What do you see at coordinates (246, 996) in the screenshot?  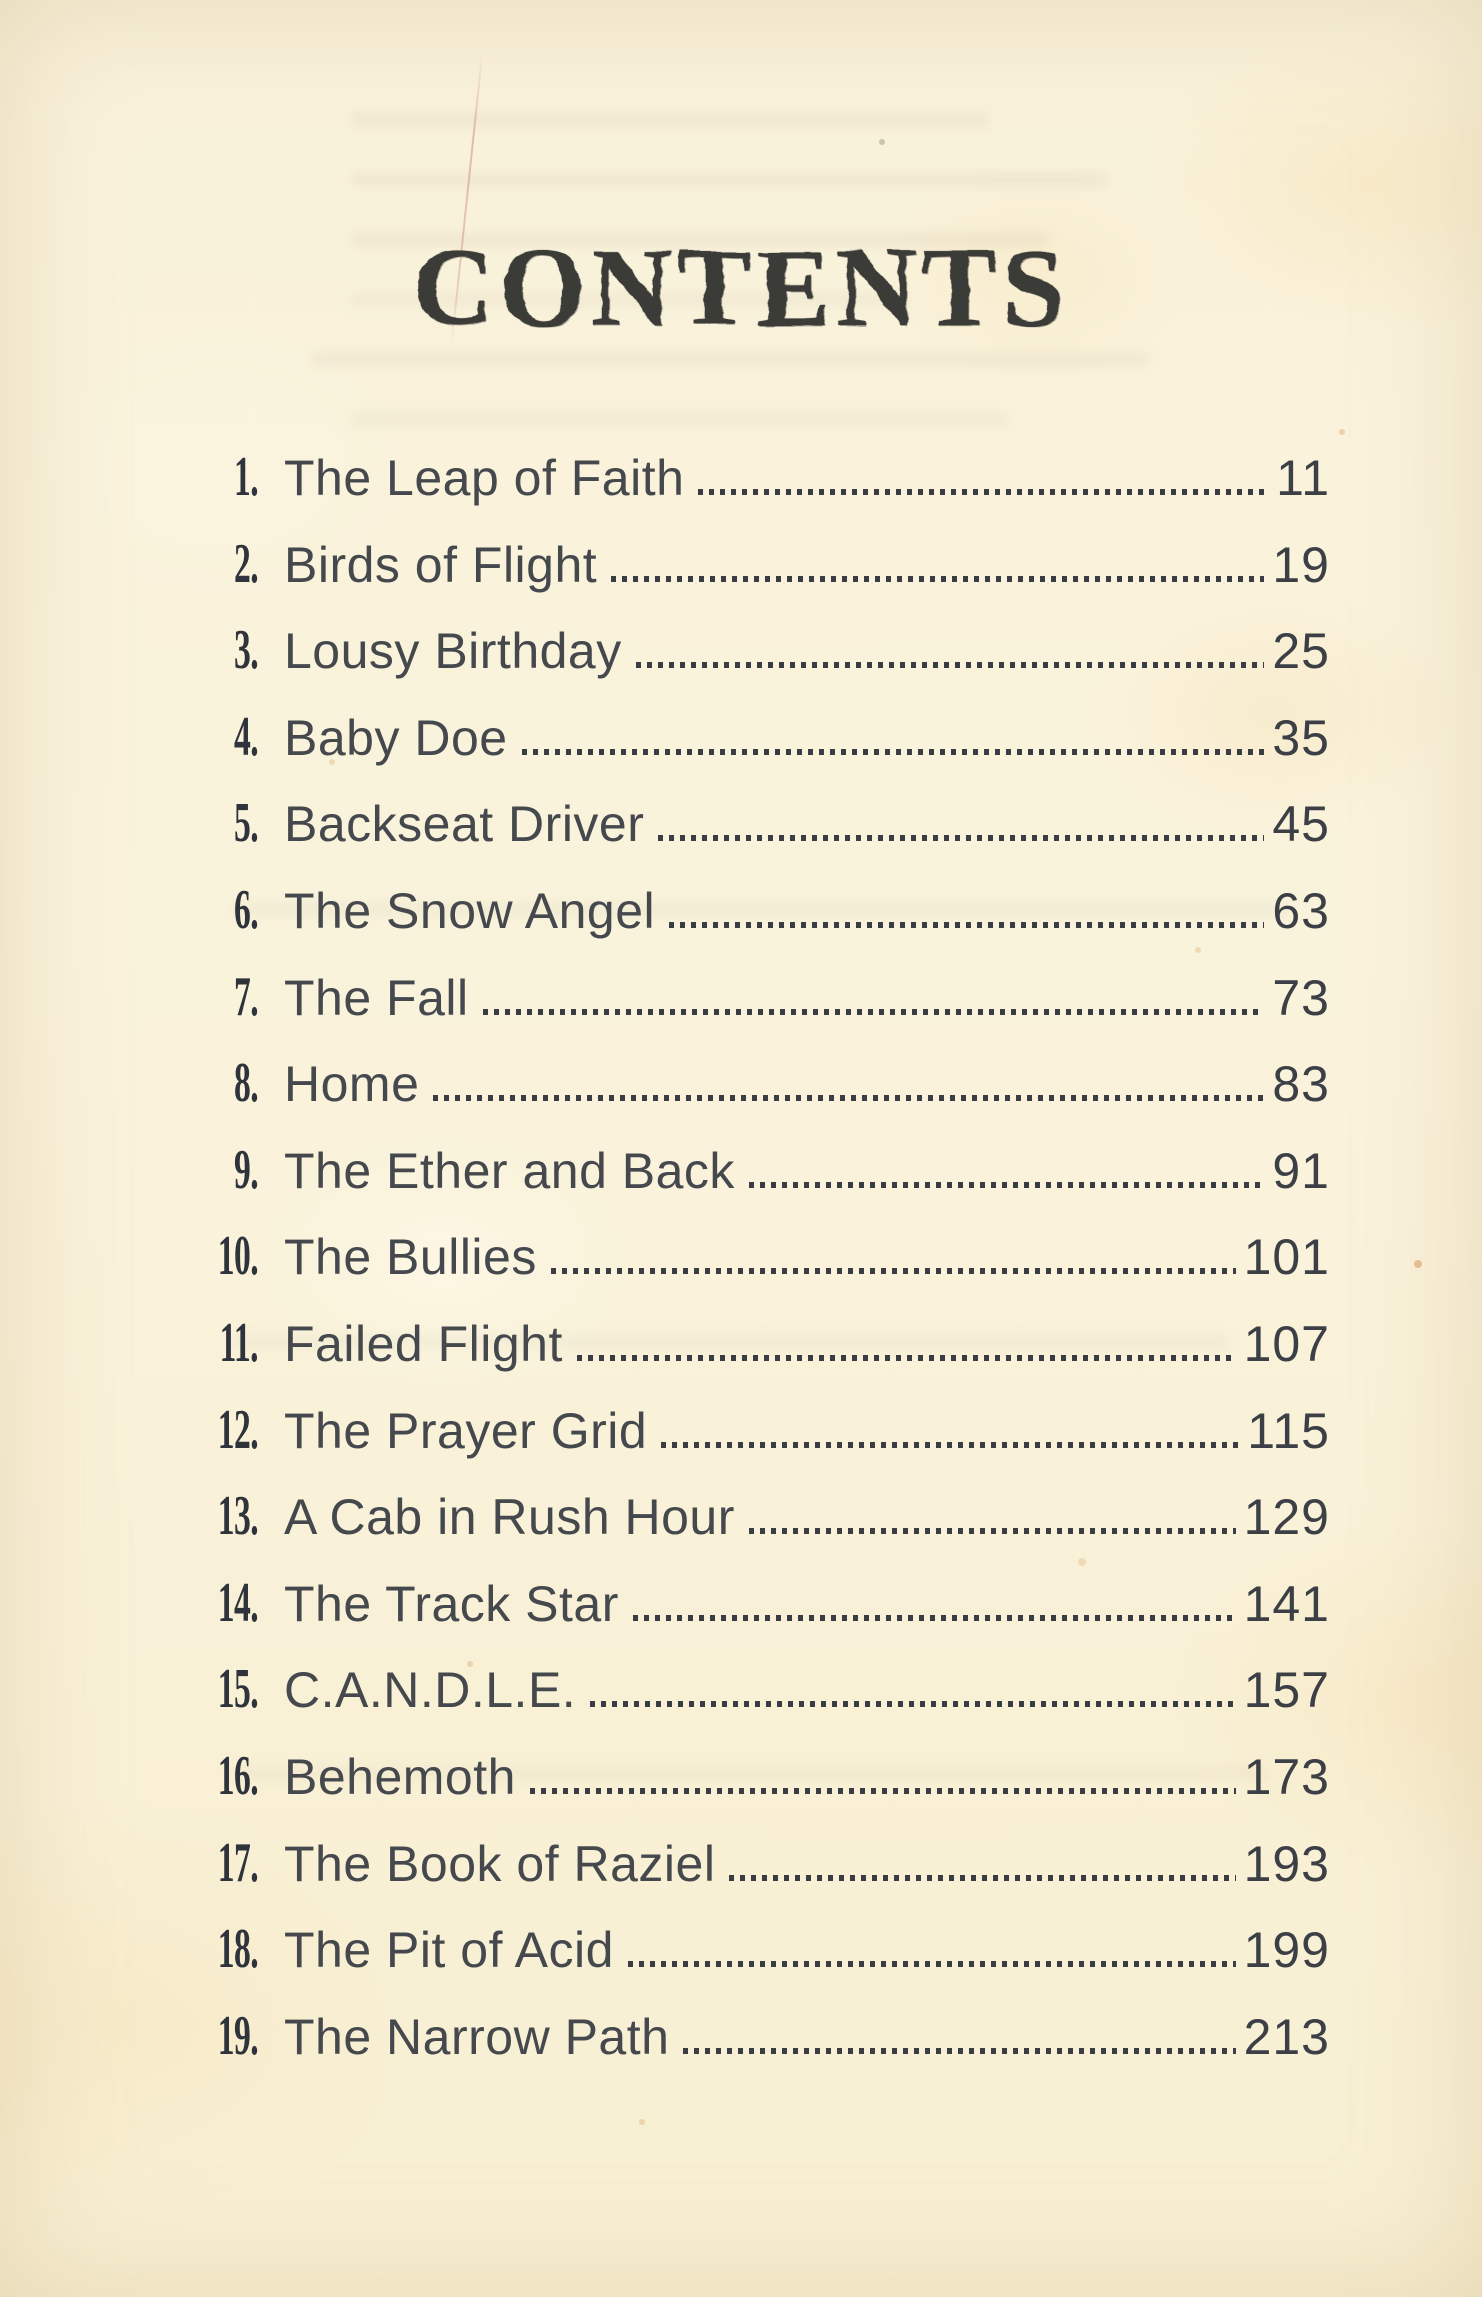 I see `chapter-number: 7.` at bounding box center [246, 996].